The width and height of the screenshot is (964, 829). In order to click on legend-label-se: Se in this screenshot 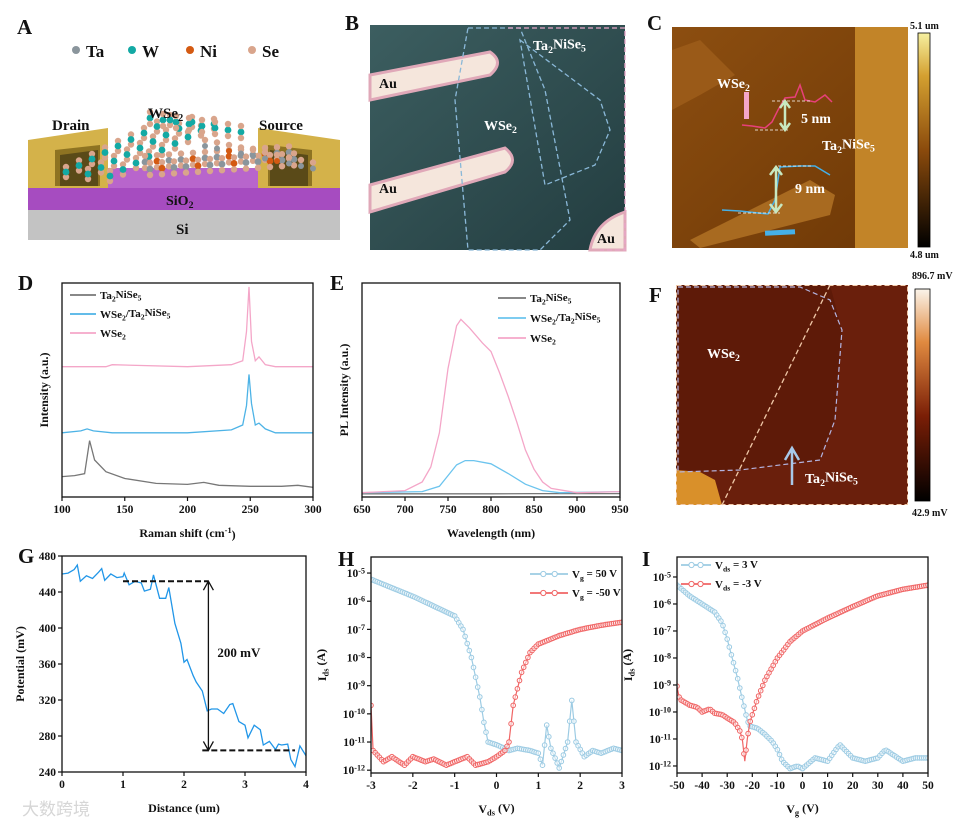, I will do `click(270, 51)`.